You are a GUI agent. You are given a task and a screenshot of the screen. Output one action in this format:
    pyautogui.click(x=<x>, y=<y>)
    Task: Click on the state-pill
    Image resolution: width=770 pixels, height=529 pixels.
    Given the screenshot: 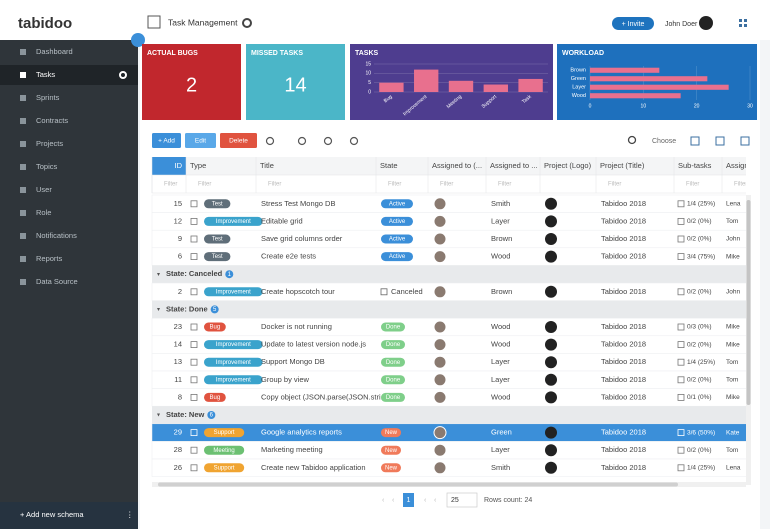 What is the action you would take?
    pyautogui.click(x=391, y=433)
    